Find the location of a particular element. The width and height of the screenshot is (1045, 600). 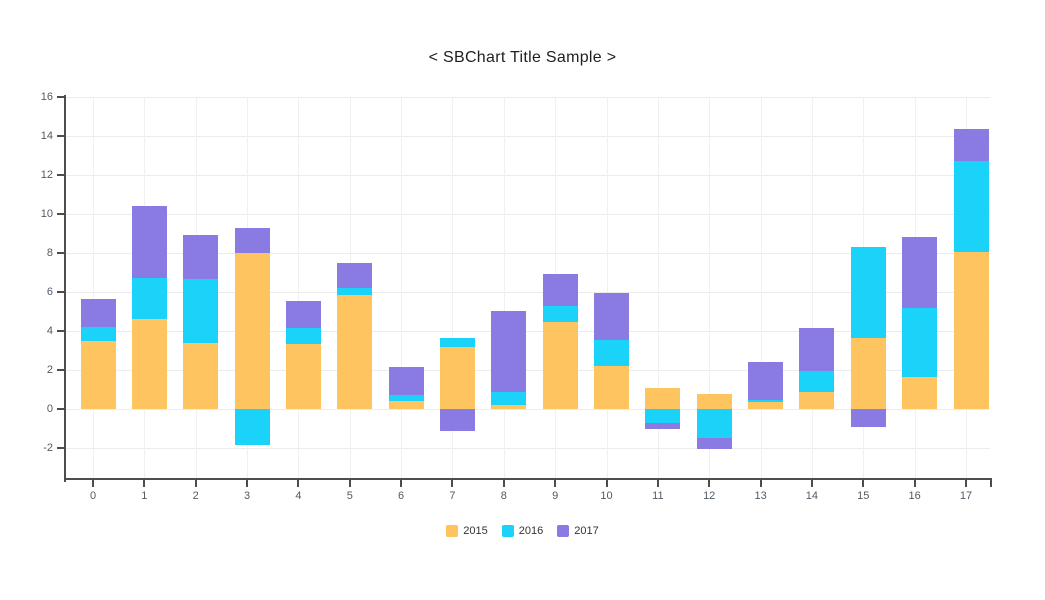

bar-segment-2016-x3 is located at coordinates (252, 427).